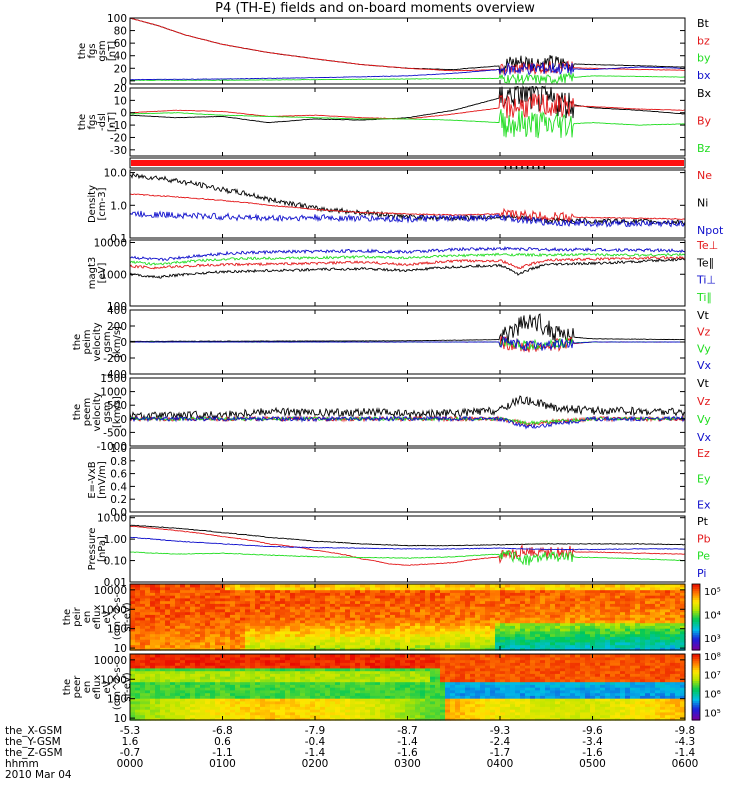  What do you see at coordinates (123, 343) in the screenshot?
I see `y-tick-label: 0` at bounding box center [123, 343].